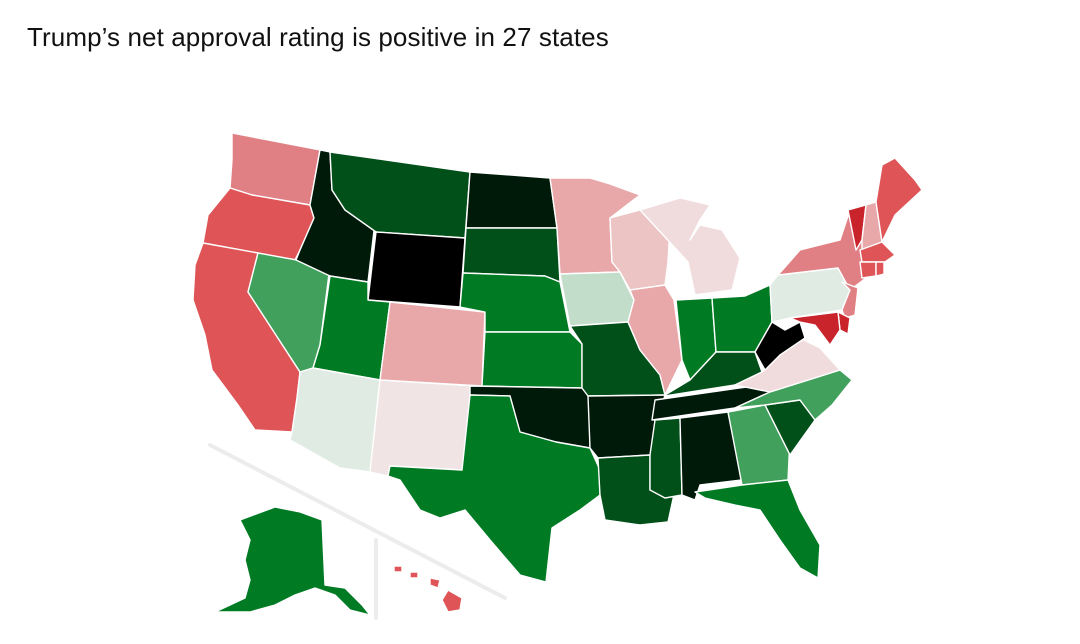 The image size is (1080, 644). I want to click on inset-divider, so click(357, 521).